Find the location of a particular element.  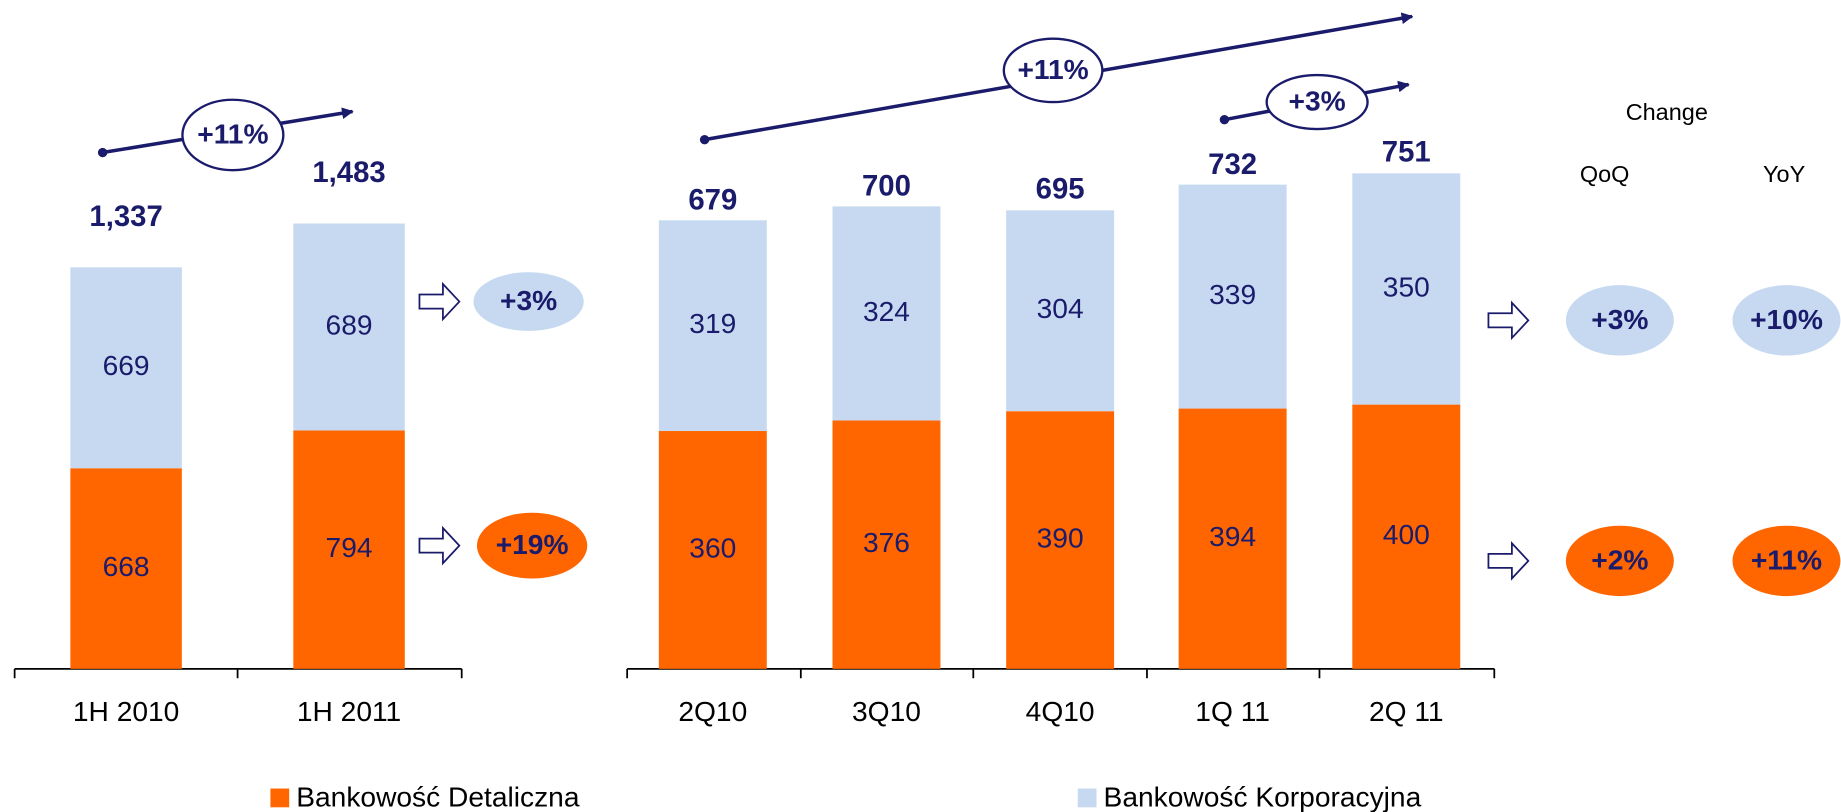

segment-label: 394 is located at coordinates (1232, 536).